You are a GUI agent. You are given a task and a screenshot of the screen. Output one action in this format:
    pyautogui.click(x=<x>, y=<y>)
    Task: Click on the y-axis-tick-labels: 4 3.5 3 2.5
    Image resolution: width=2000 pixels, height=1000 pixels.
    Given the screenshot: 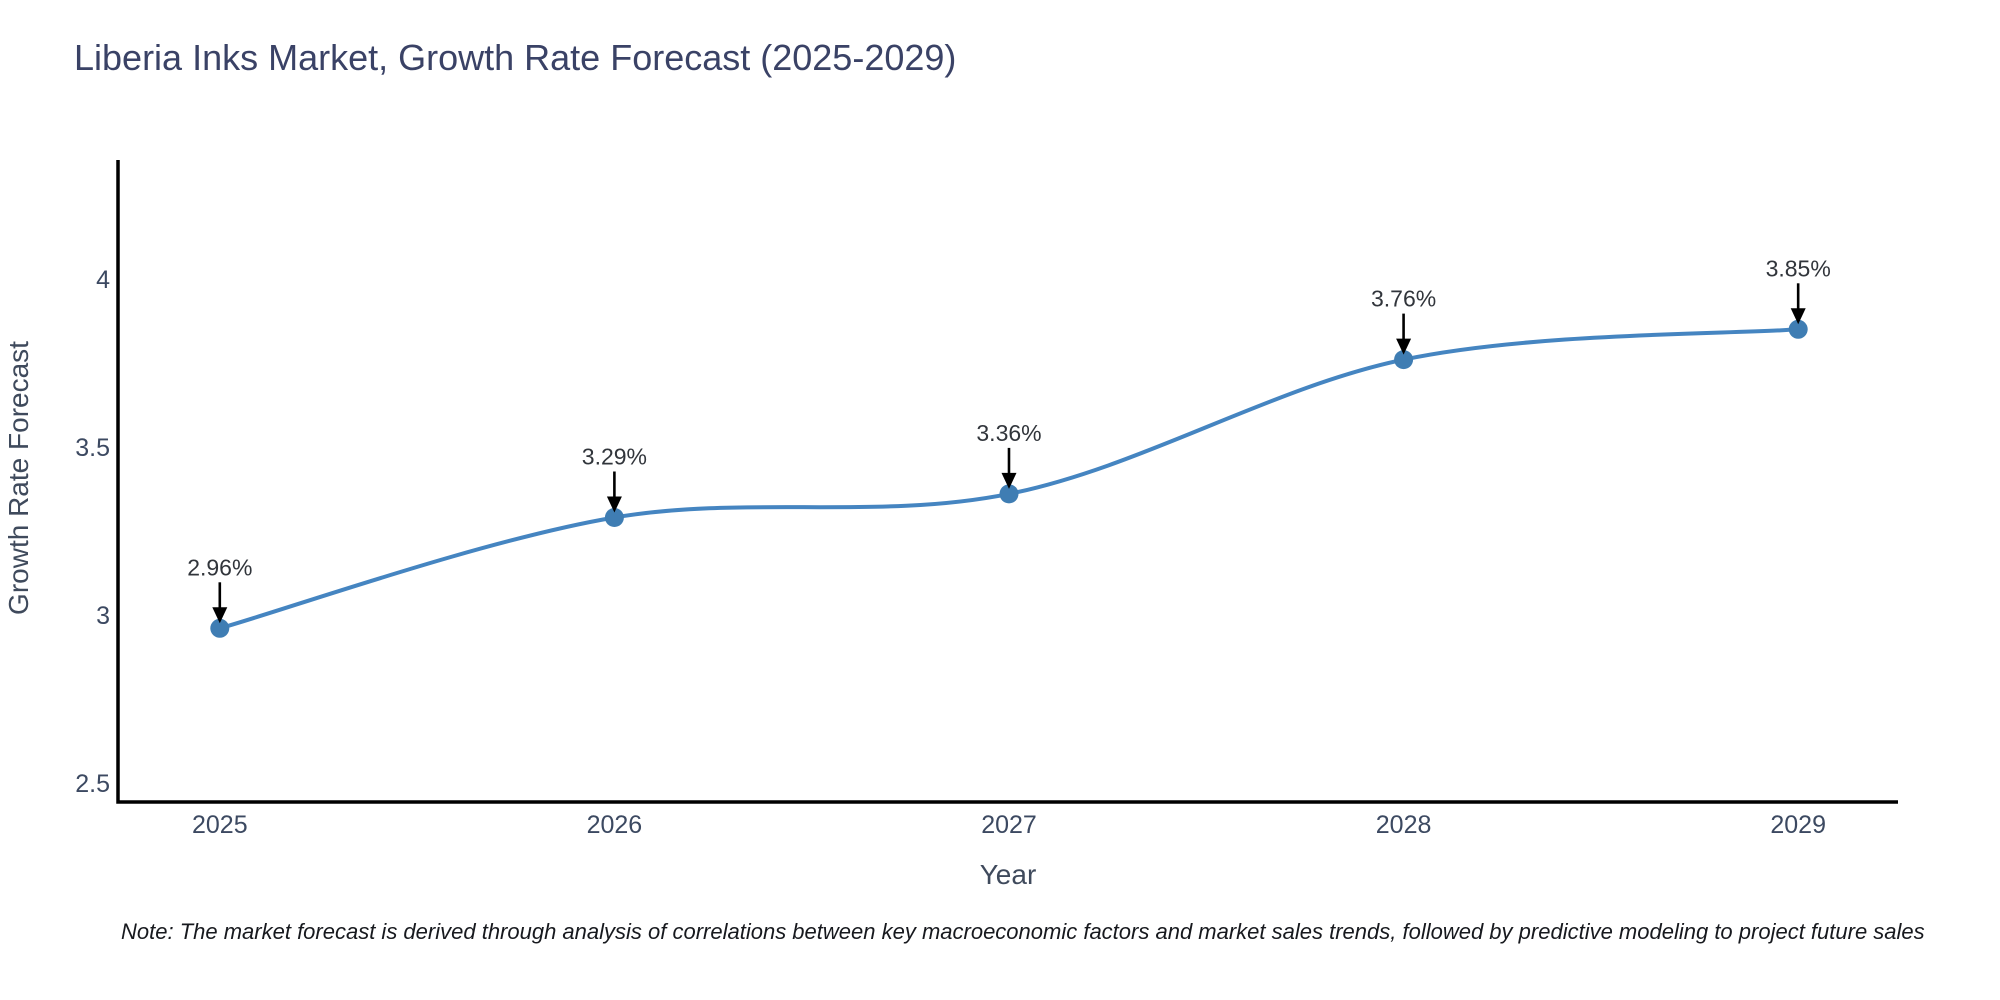 What is the action you would take?
    pyautogui.click(x=92, y=532)
    